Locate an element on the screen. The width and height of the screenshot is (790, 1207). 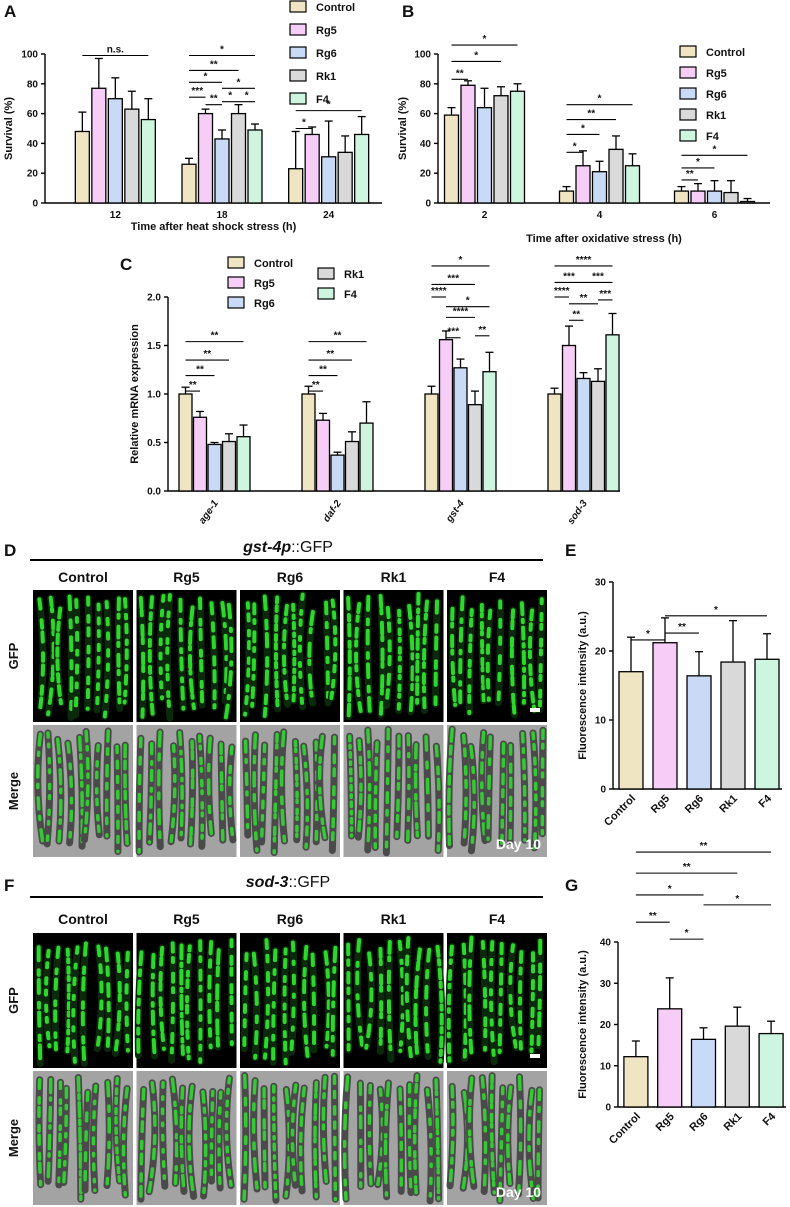
day-label: Day 10 is located at coordinates (518, 844).